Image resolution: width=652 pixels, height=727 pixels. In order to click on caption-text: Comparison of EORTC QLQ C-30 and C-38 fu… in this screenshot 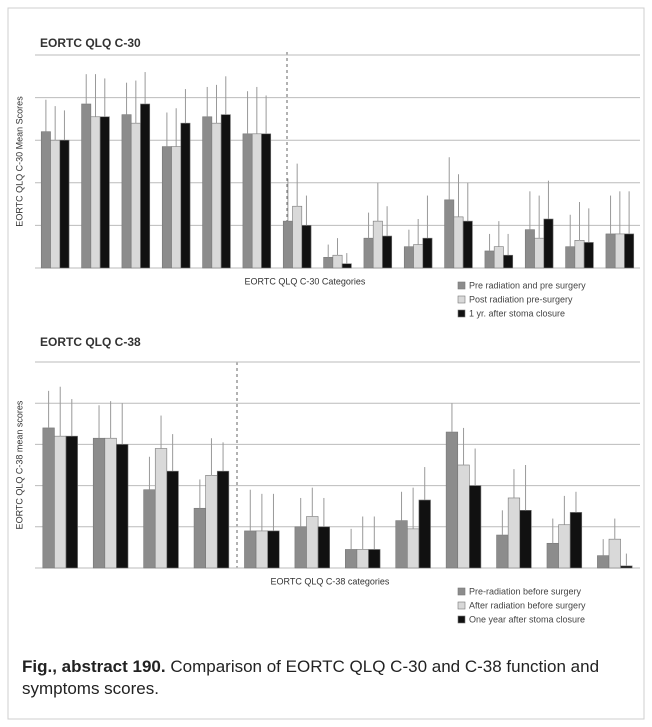, I will do `click(311, 677)`.